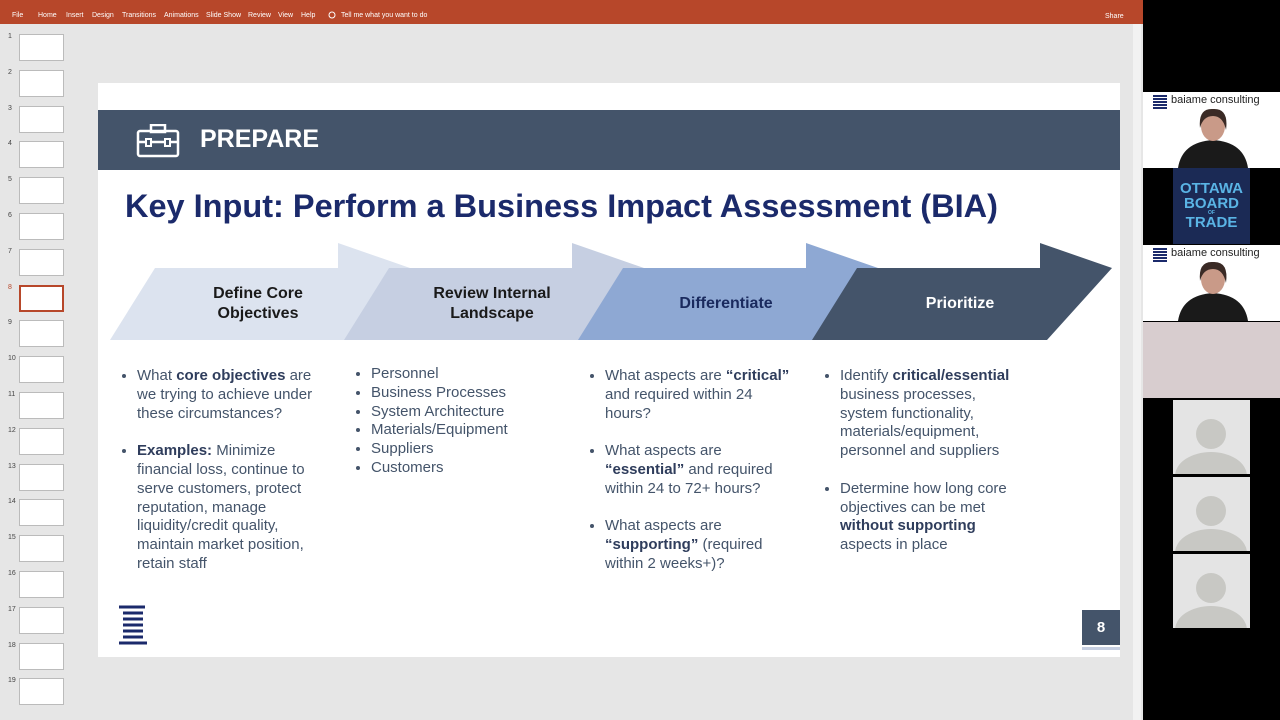 This screenshot has height=720, width=1280. Describe the element at coordinates (405, 373) in the screenshot. I see `text: Personnel` at that location.